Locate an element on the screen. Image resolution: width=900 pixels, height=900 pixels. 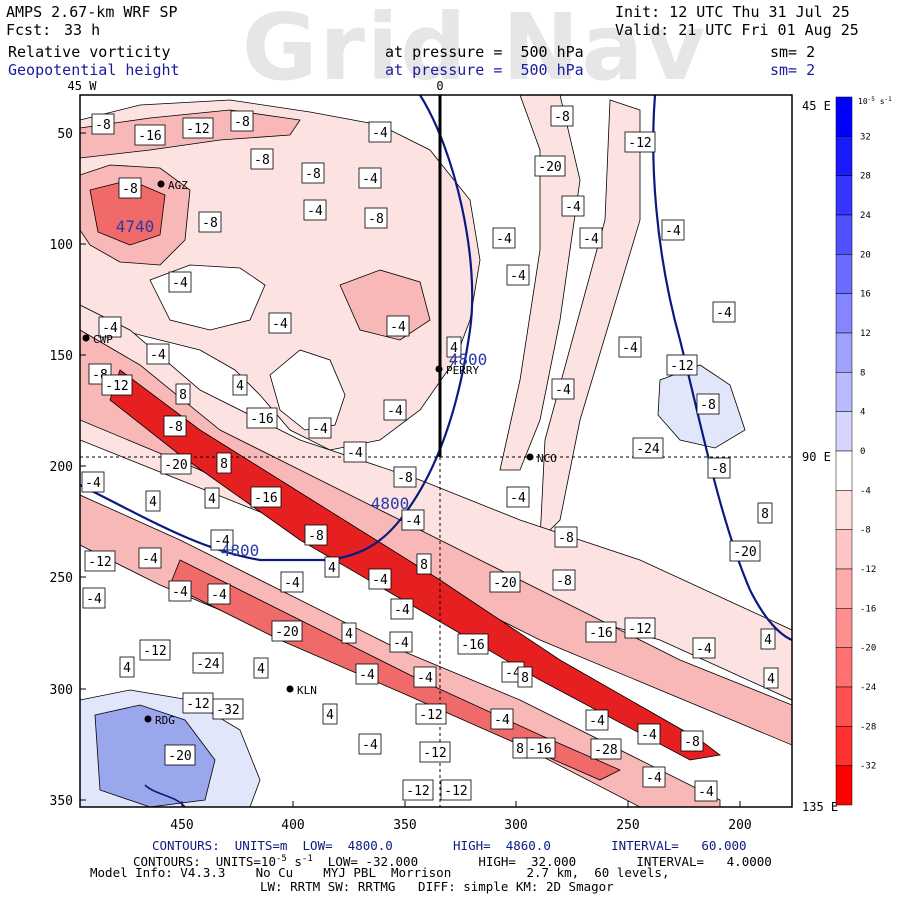
height-label: 4800 is located at coordinates (240, 550).